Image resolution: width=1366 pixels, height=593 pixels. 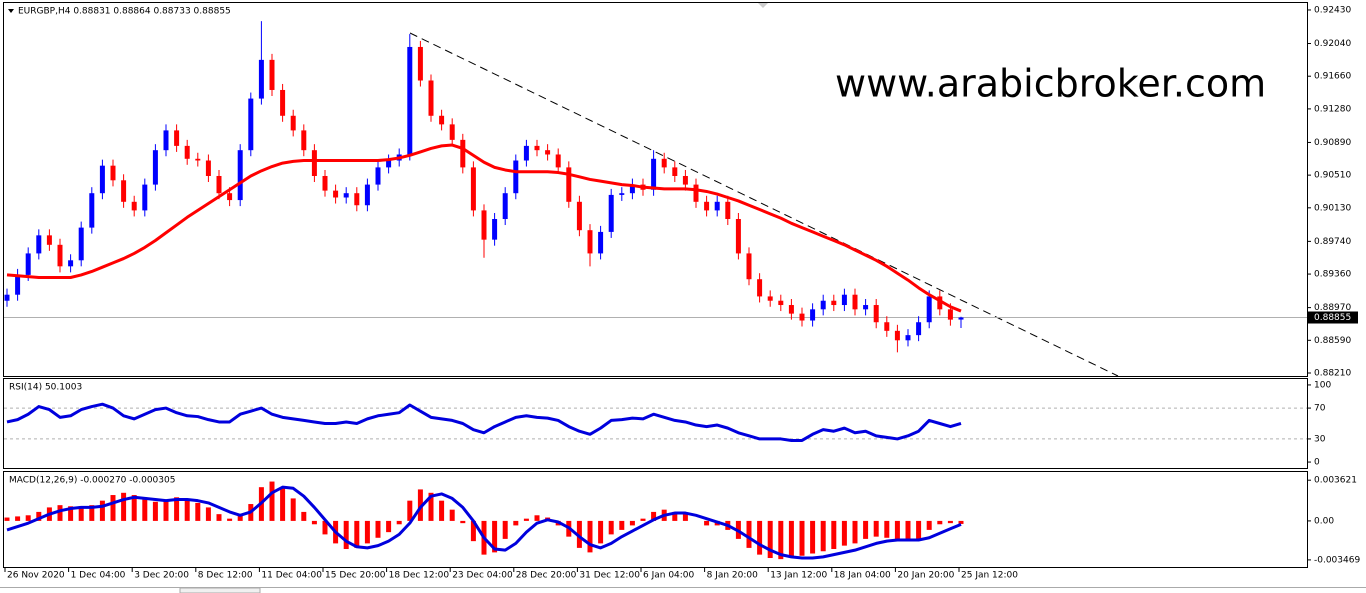 What do you see at coordinates (1324, 521) in the screenshot?
I see `y-tick-label: 0.00` at bounding box center [1324, 521].